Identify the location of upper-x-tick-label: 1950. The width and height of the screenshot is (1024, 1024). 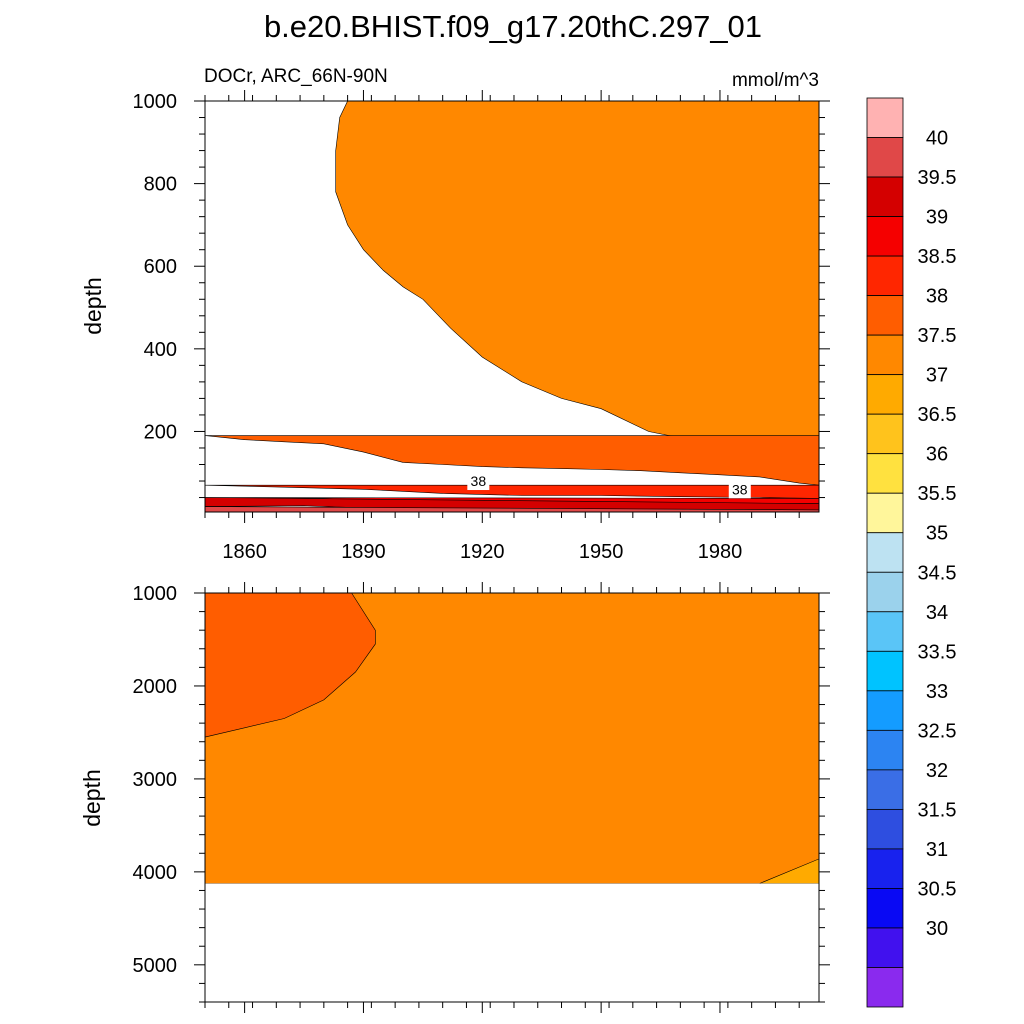
(601, 552).